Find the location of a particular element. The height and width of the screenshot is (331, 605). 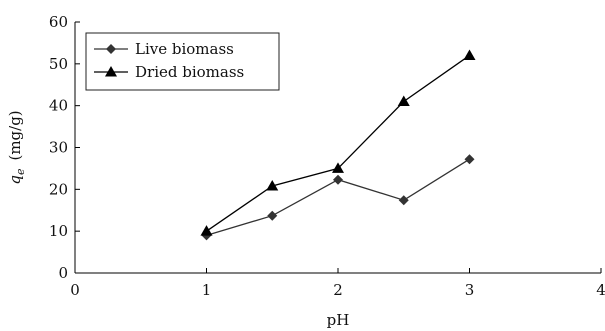

legend-entry: Live biomass is located at coordinates (164, 49).